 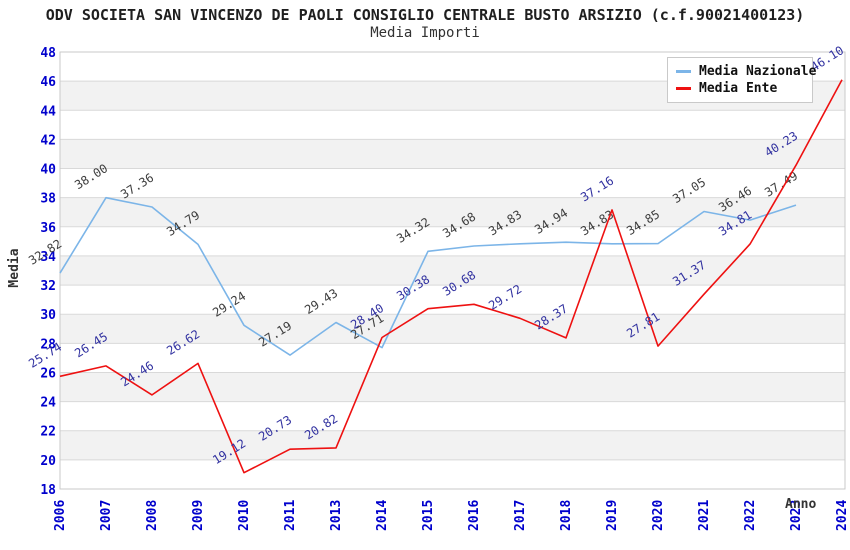 I want to click on y-tick-label: 24, so click(x=48, y=403).